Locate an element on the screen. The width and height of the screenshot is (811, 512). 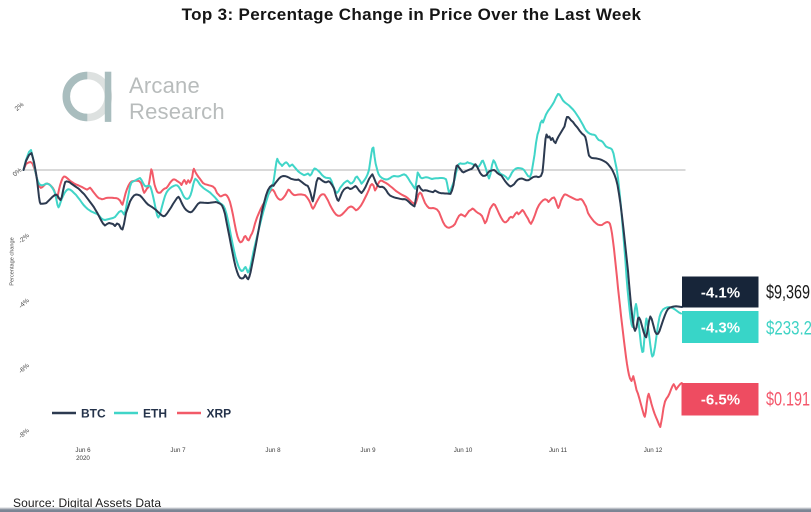
svg-text: $233.2 is located at coordinates (788, 329).